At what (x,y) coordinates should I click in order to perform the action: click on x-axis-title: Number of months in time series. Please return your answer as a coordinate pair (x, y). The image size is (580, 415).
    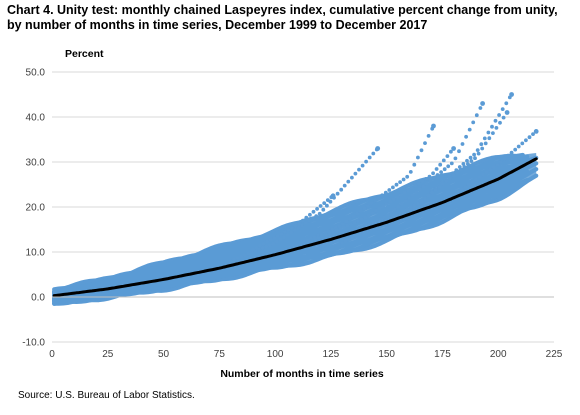
    Looking at the image, I should click on (302, 374).